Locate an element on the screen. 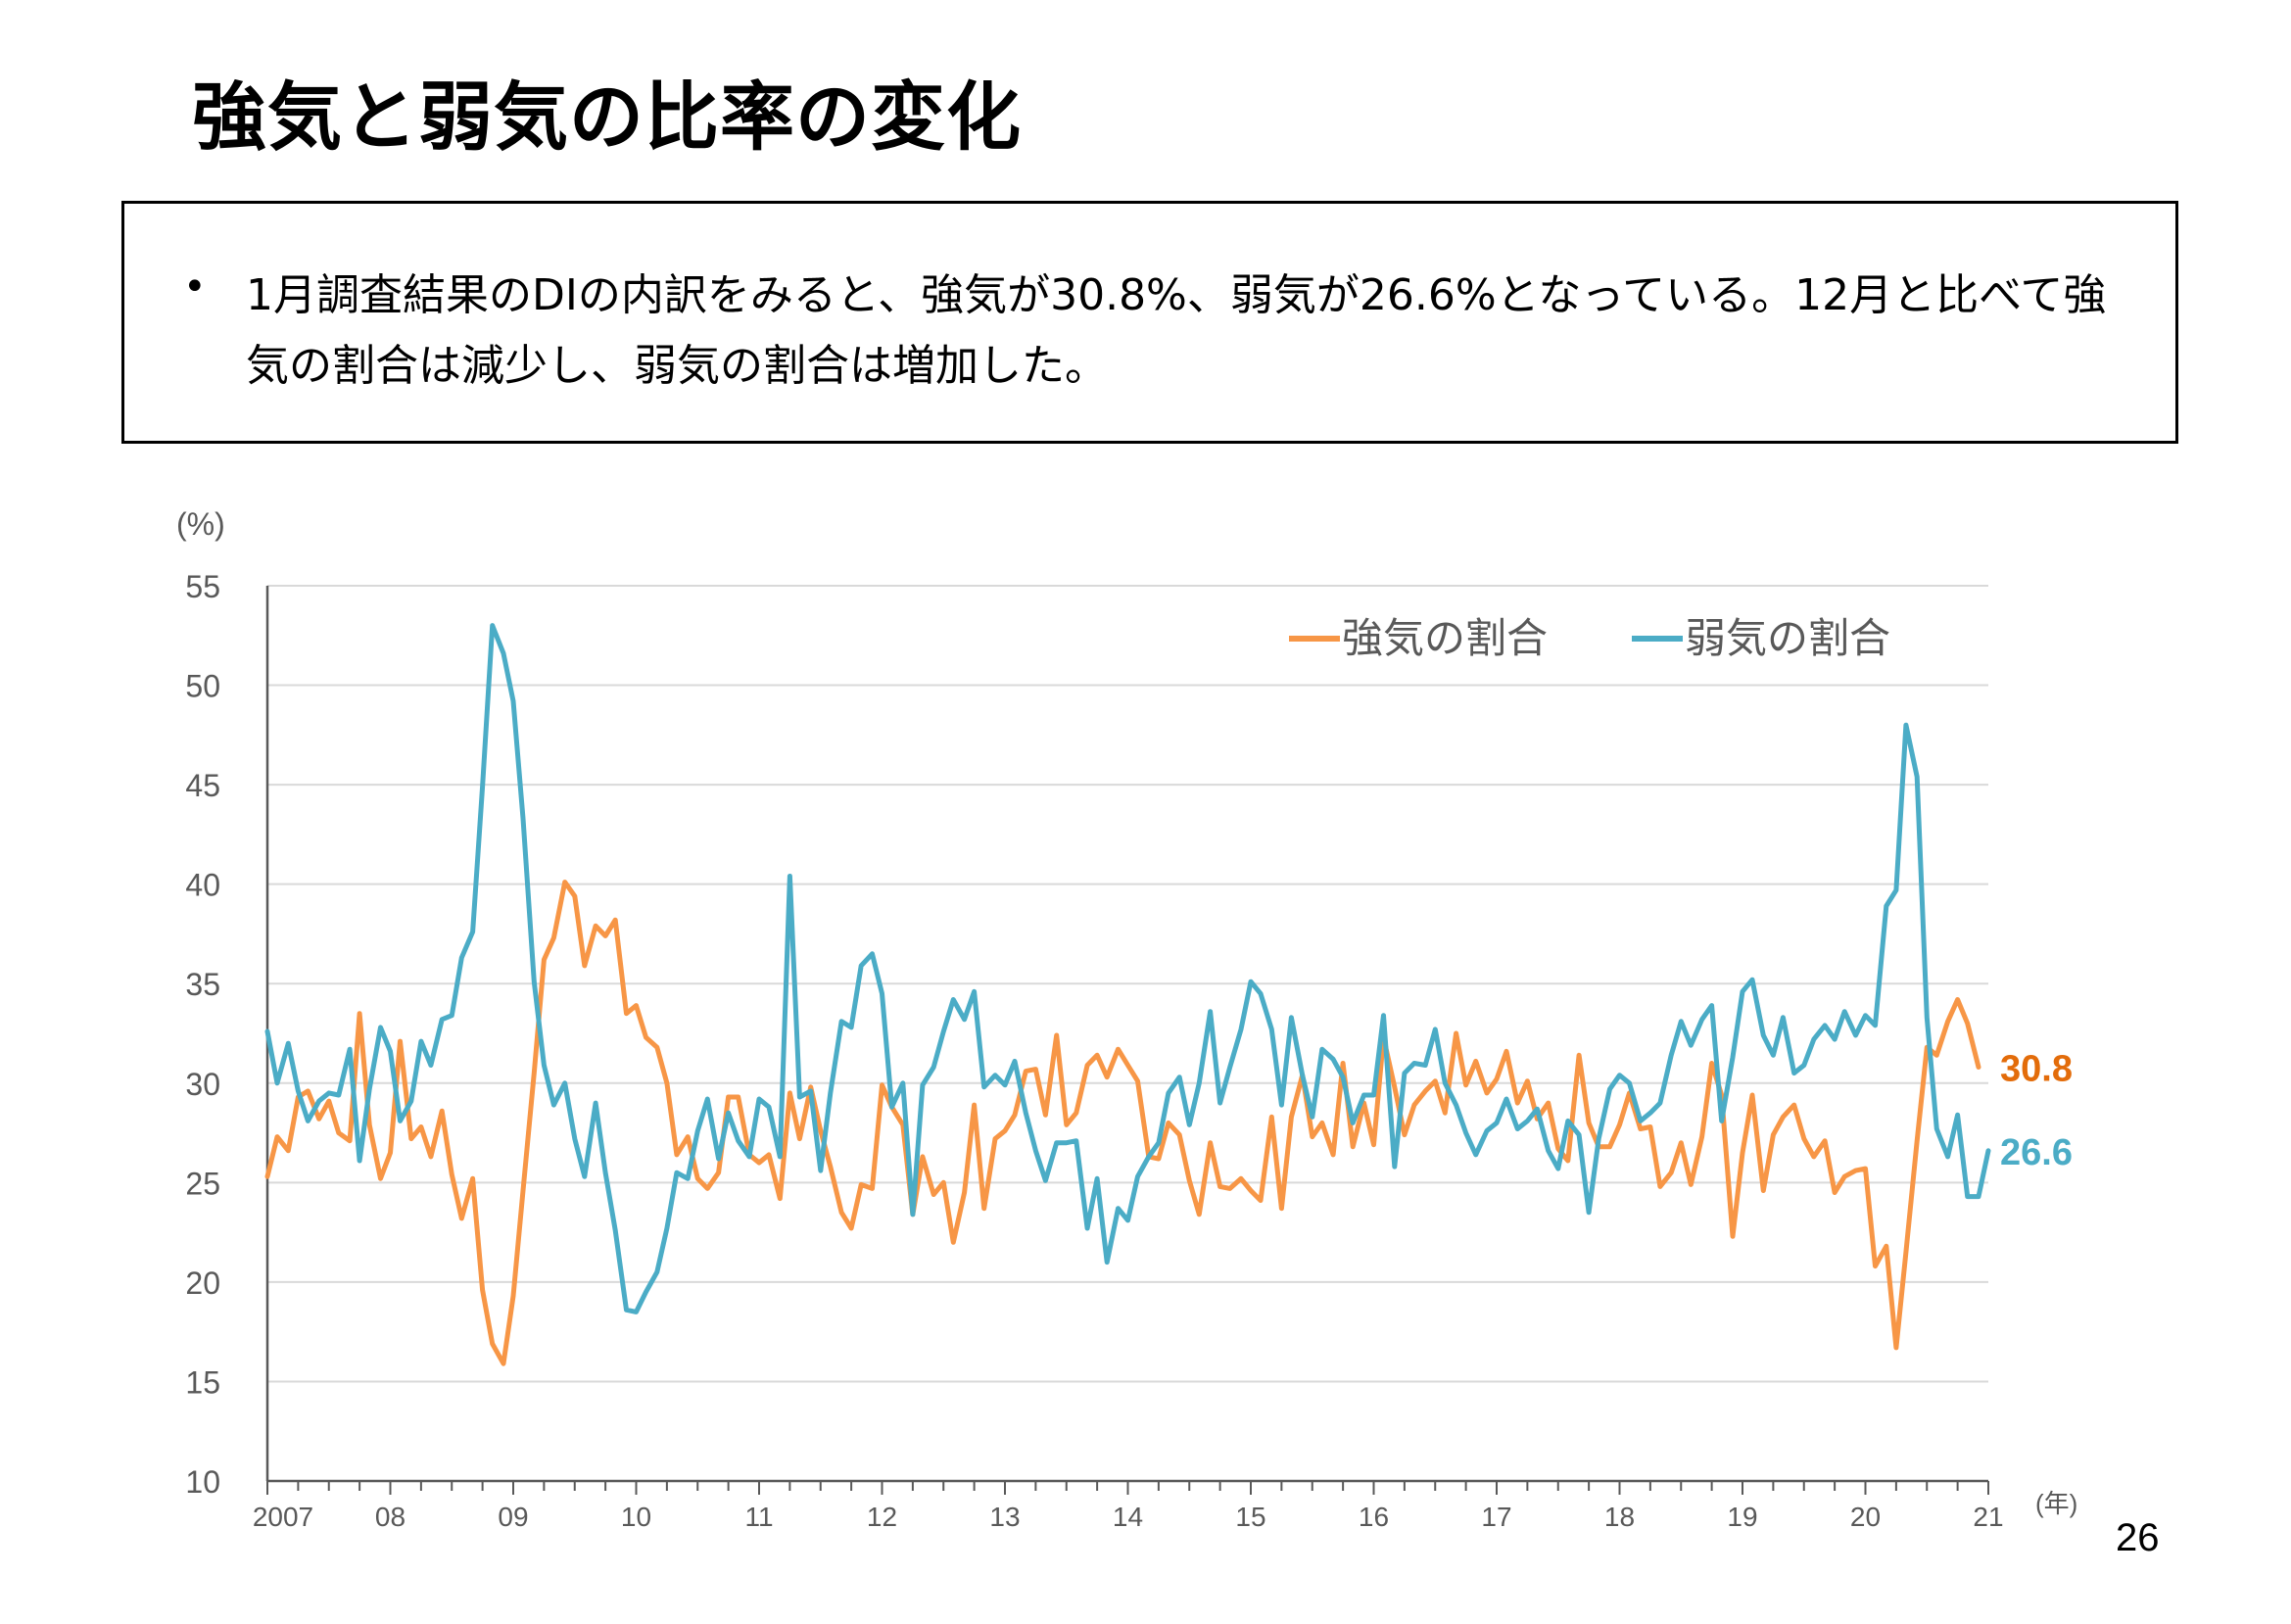 The height and width of the screenshot is (1624, 2291). legend-item-bearish-label: 弱気の割合 is located at coordinates (1787, 638).